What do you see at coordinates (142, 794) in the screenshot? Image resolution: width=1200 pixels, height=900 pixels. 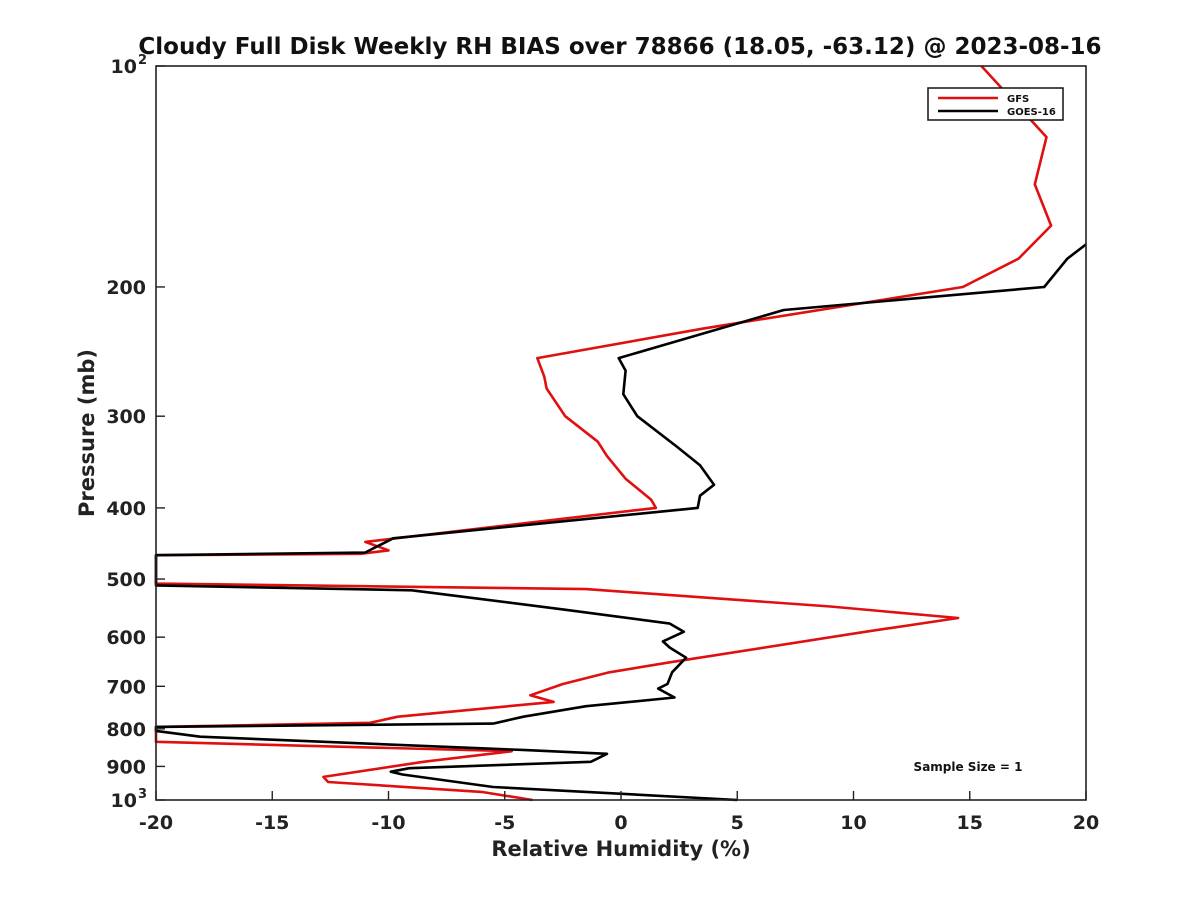 I see `y-tick-exponent: 3` at bounding box center [142, 794].